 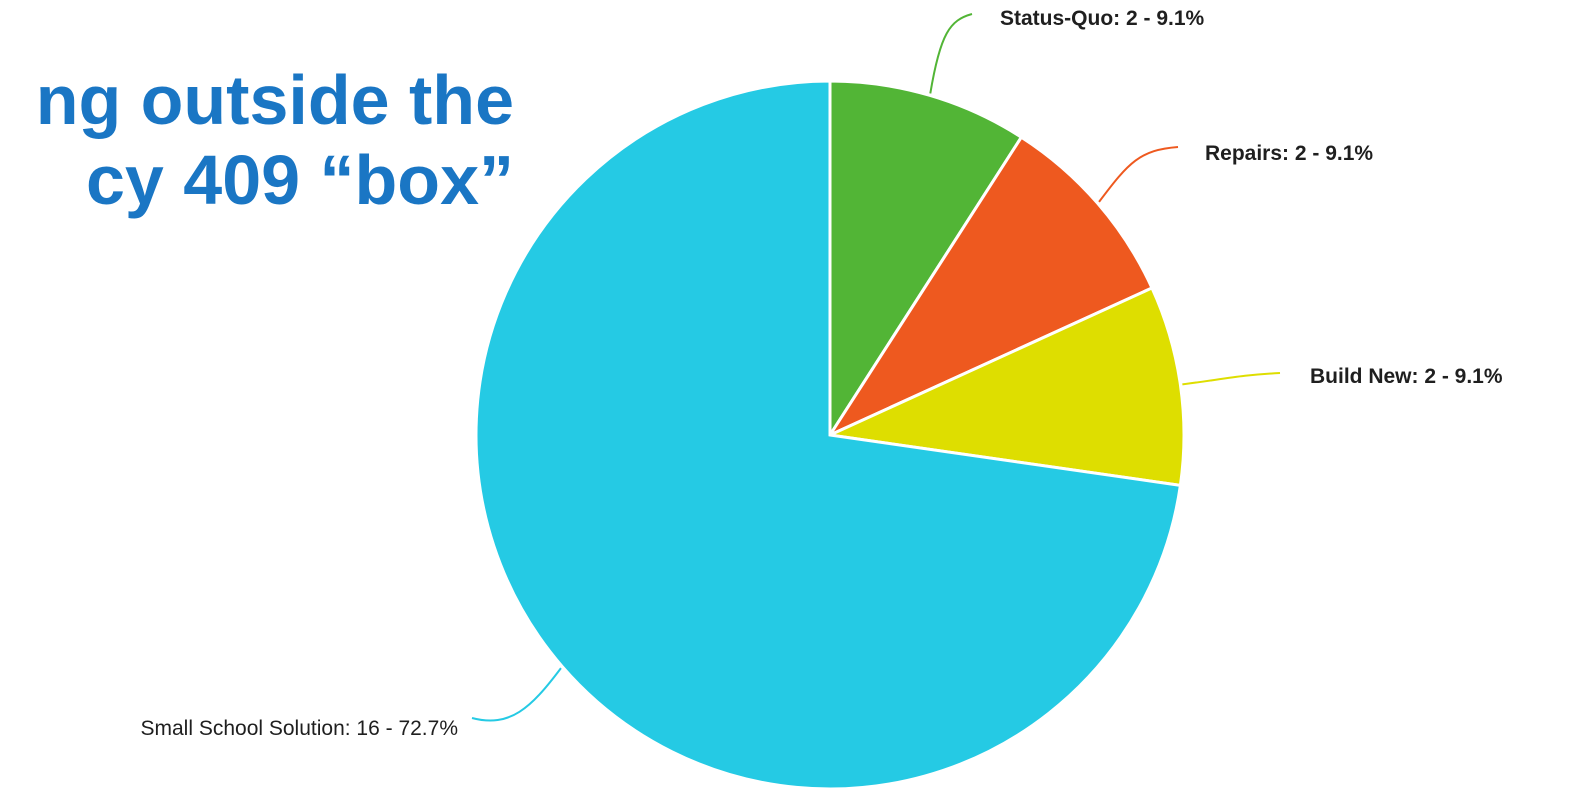 What do you see at coordinates (1231, 379) in the screenshot?
I see `leader-line-build-new` at bounding box center [1231, 379].